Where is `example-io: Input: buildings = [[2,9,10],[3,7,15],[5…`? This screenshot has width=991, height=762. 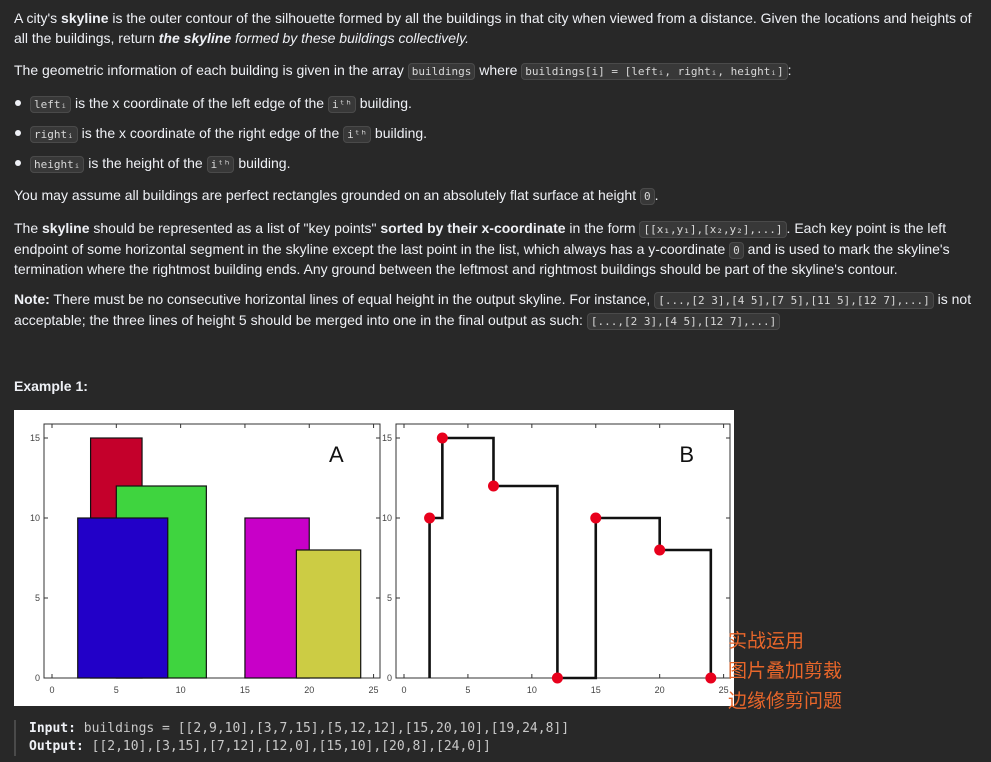
example-io: Input: buildings = [[2,9,10],[3,7,15],[5… is located at coordinates (381, 738).